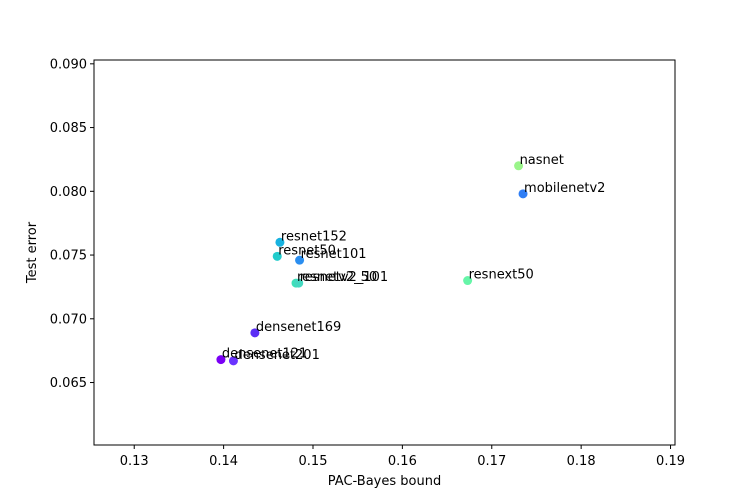 The image size is (750, 500). What do you see at coordinates (72, 224) in the screenshot?
I see `y-axis-ticks: 0.065 0.070 0.075 0.080 0.085 0.090` at bounding box center [72, 224].